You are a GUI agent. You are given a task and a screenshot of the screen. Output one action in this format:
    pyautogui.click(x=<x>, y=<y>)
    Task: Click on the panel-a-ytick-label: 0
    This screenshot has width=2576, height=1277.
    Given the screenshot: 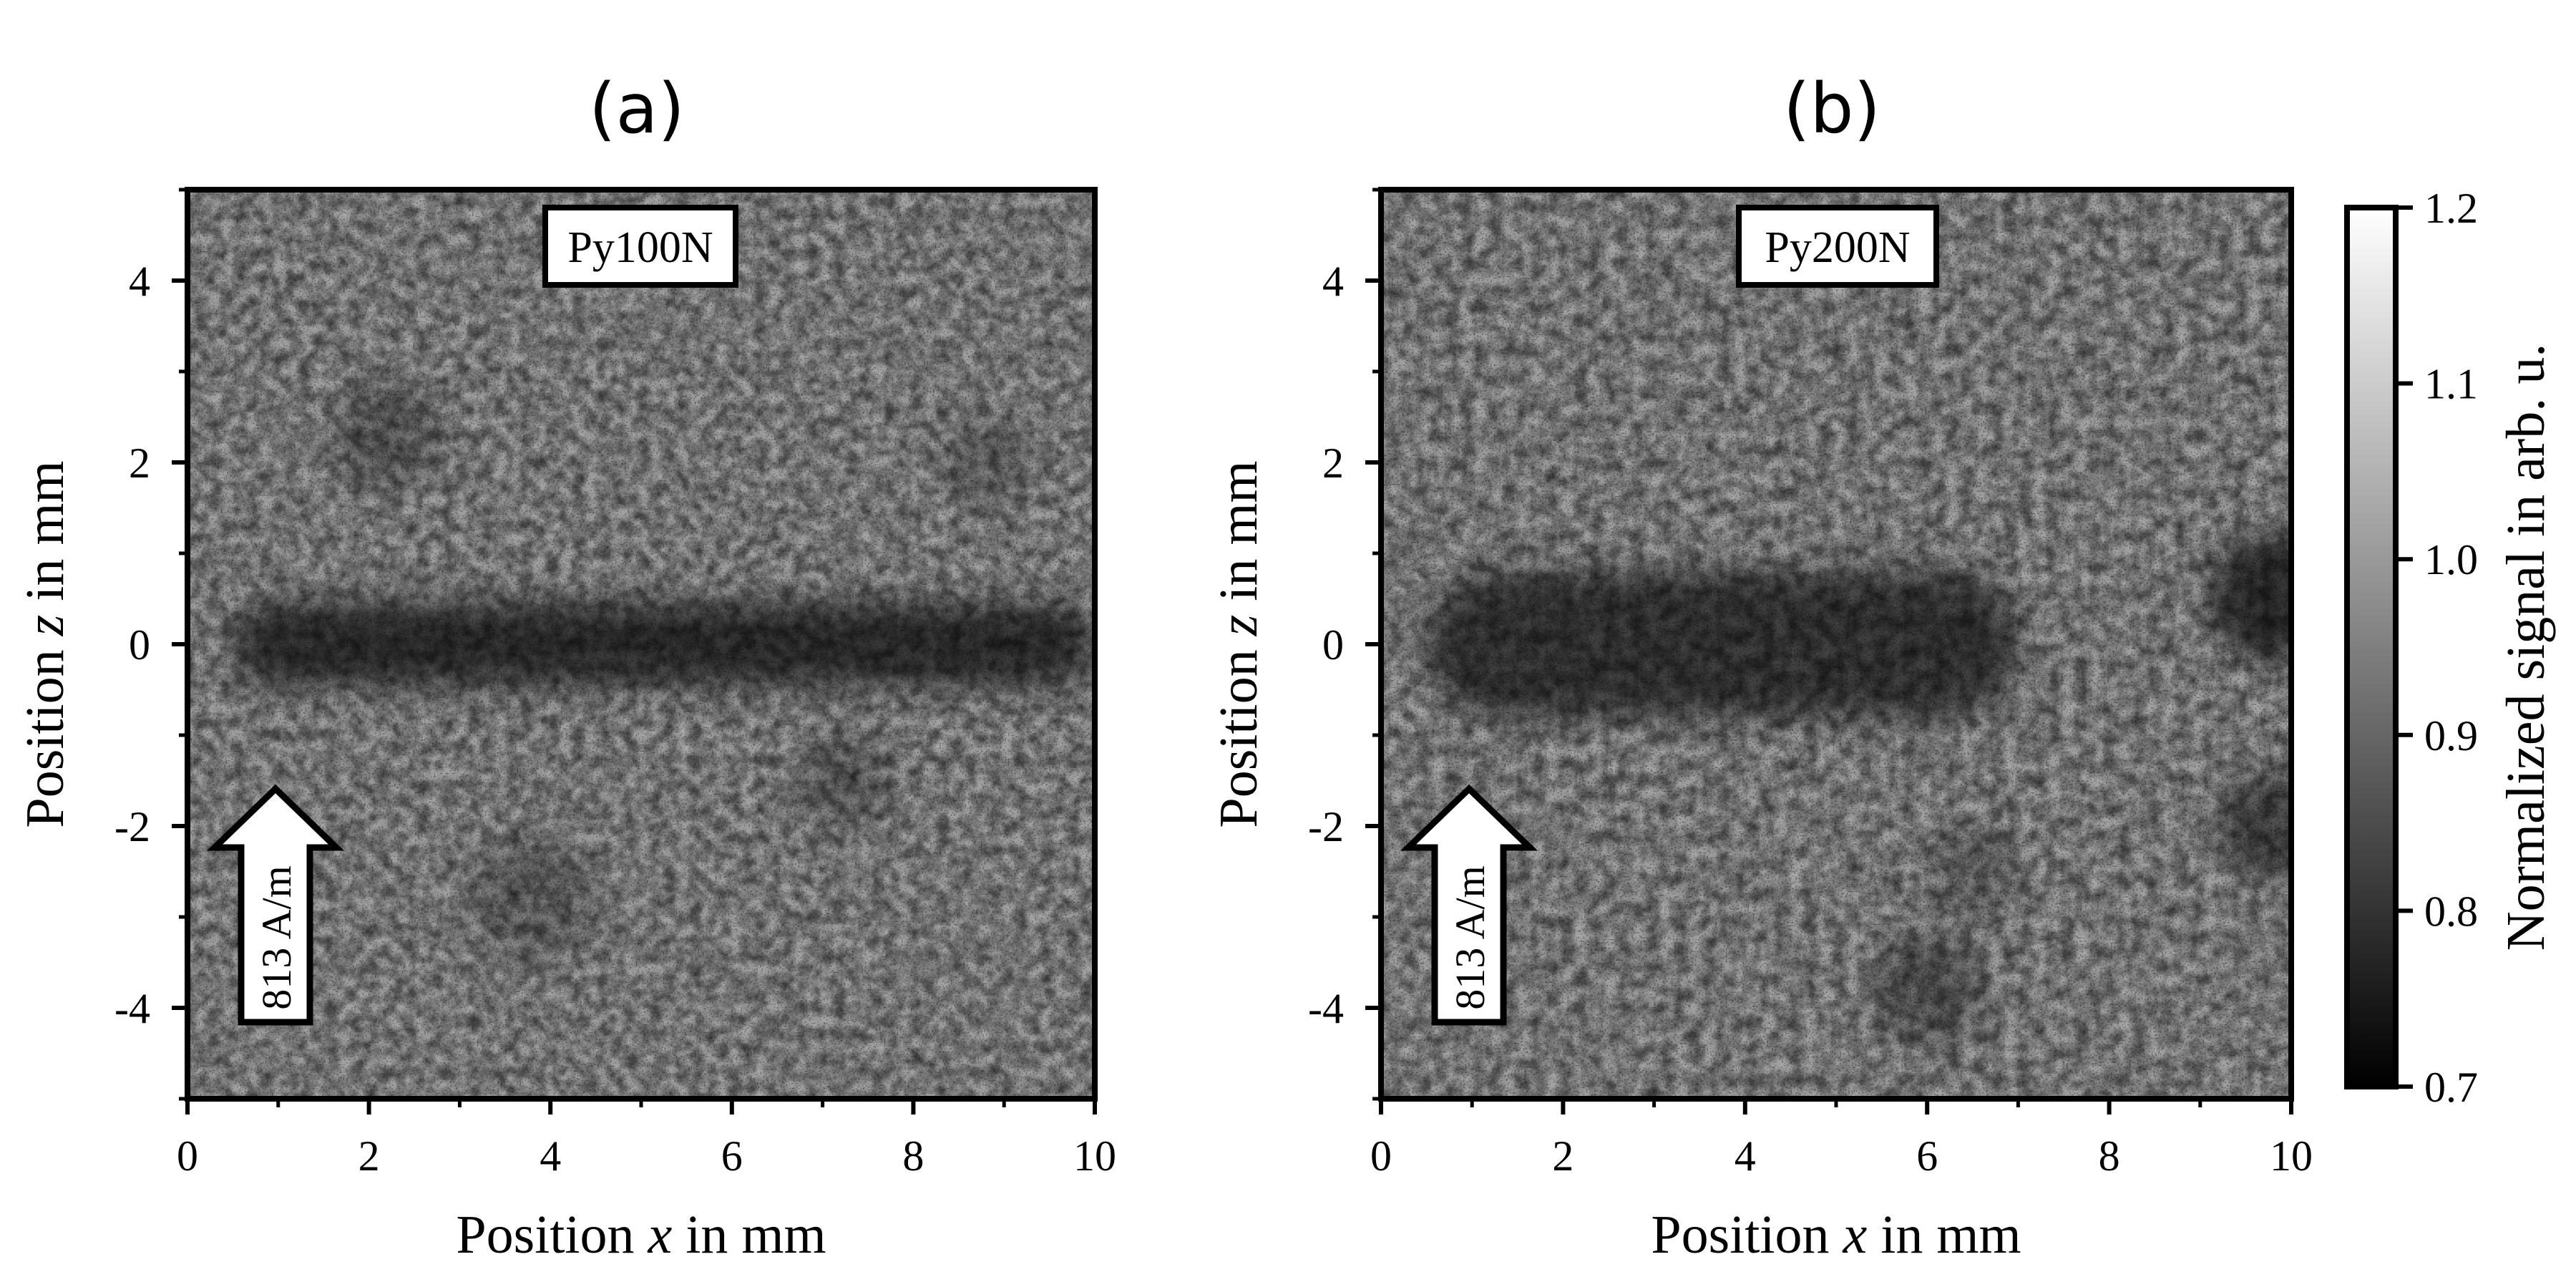 What is the action you would take?
    pyautogui.click(x=139, y=645)
    